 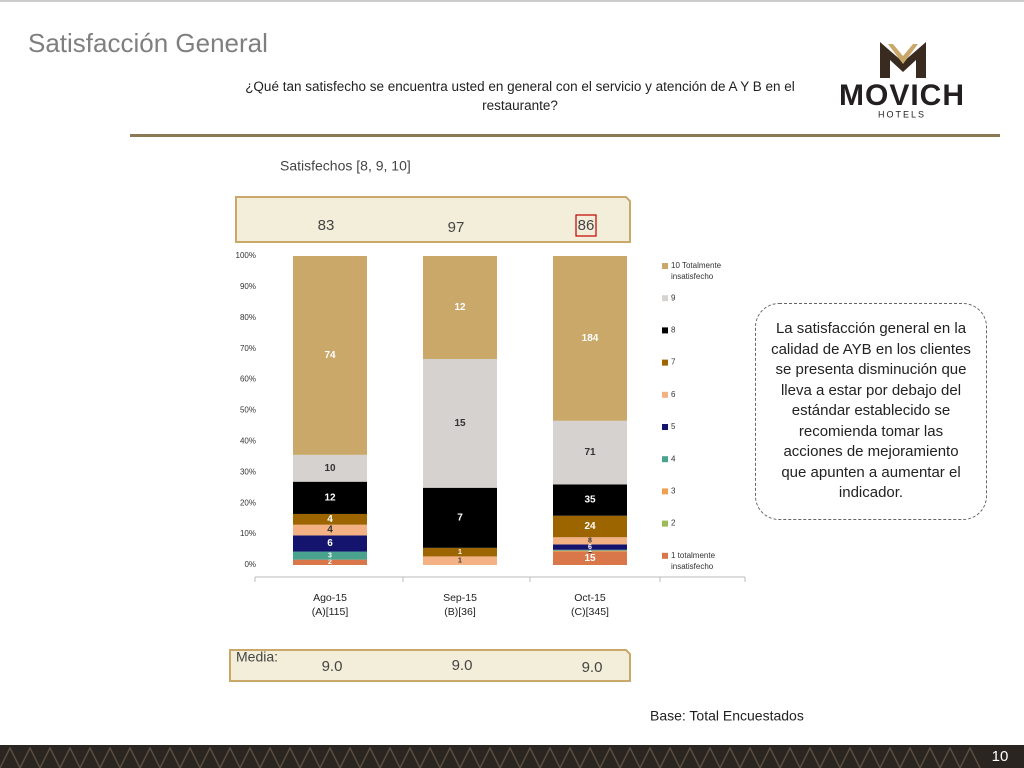 I want to click on y-tick-label: 10%, so click(x=248, y=533).